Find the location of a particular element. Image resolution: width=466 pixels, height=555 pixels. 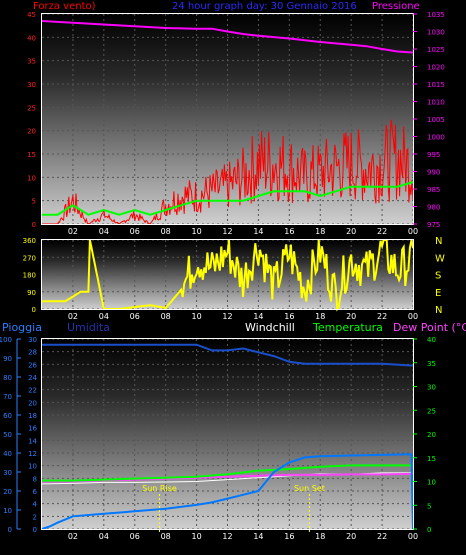

pressure-y-tick-1015: 1015 is located at coordinates (436, 85).